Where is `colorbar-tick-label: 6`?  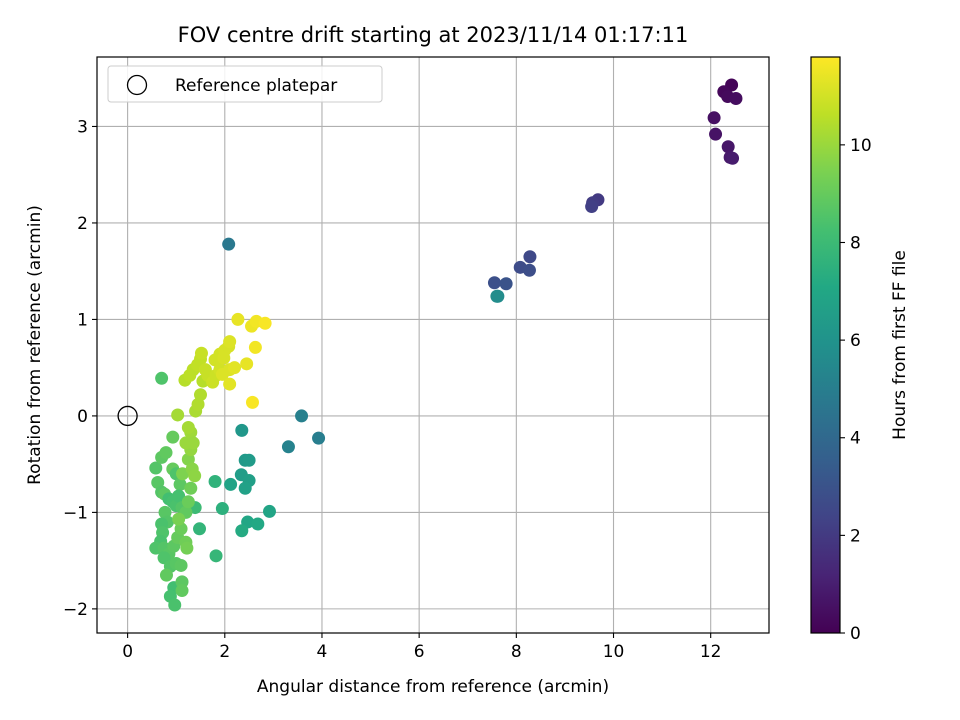
colorbar-tick-label: 6 is located at coordinates (855, 341).